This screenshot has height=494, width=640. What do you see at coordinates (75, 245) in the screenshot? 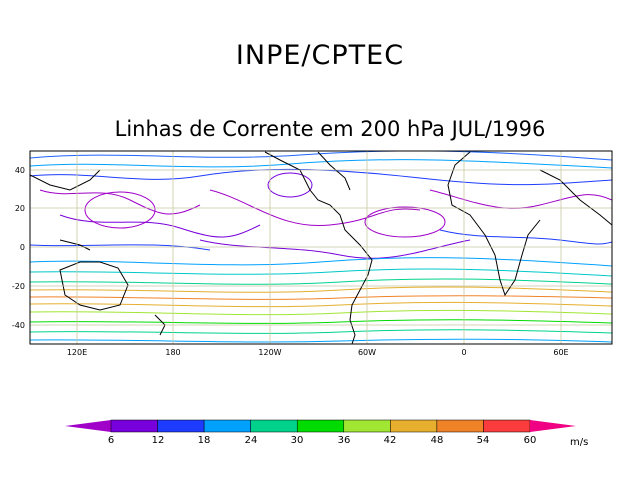
I see `indonesia-coast` at bounding box center [75, 245].